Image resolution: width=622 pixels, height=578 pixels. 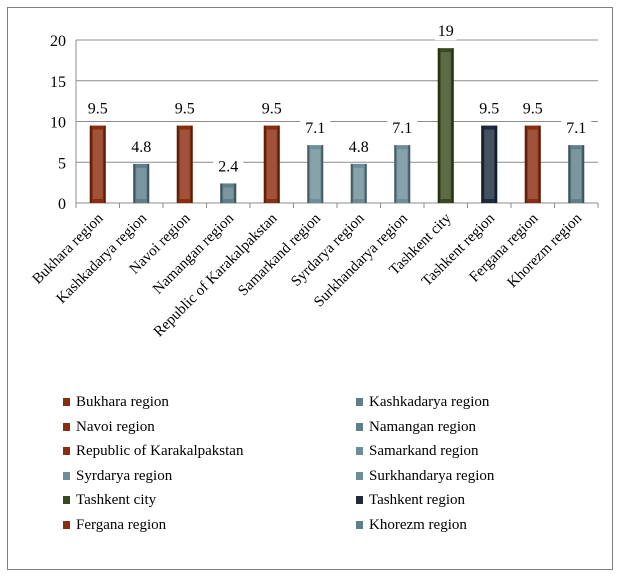 What do you see at coordinates (432, 475) in the screenshot?
I see `legend-label: Surkhandarya region` at bounding box center [432, 475].